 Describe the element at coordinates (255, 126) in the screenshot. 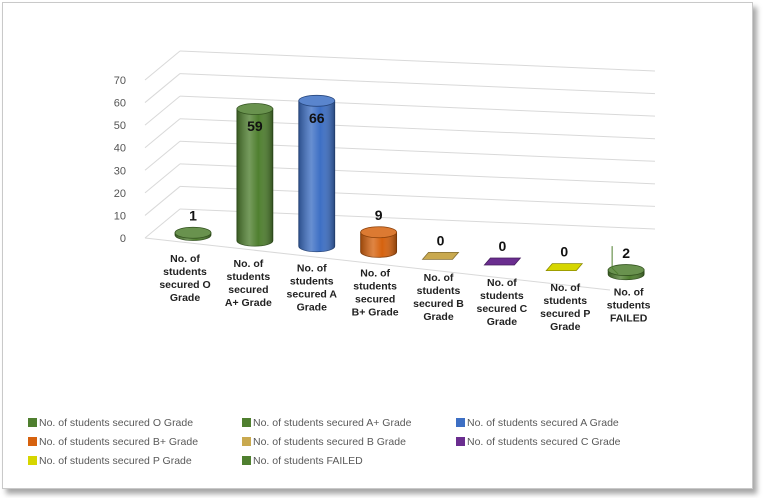

I see `data-label: 59` at that location.